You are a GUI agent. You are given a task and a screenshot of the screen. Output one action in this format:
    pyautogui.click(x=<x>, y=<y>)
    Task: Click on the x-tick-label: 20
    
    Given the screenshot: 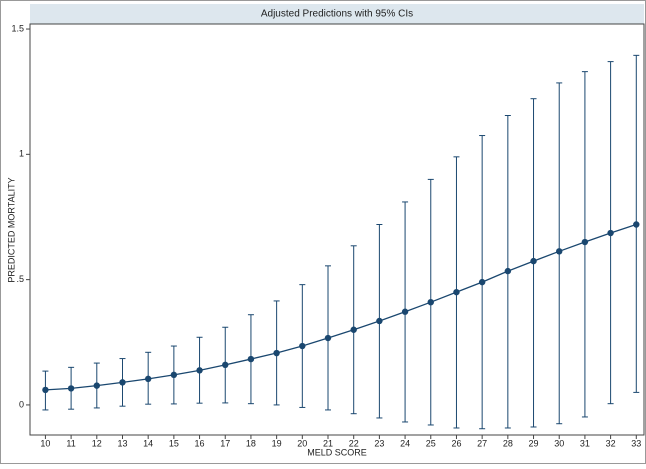 What is the action you would take?
    pyautogui.click(x=302, y=443)
    